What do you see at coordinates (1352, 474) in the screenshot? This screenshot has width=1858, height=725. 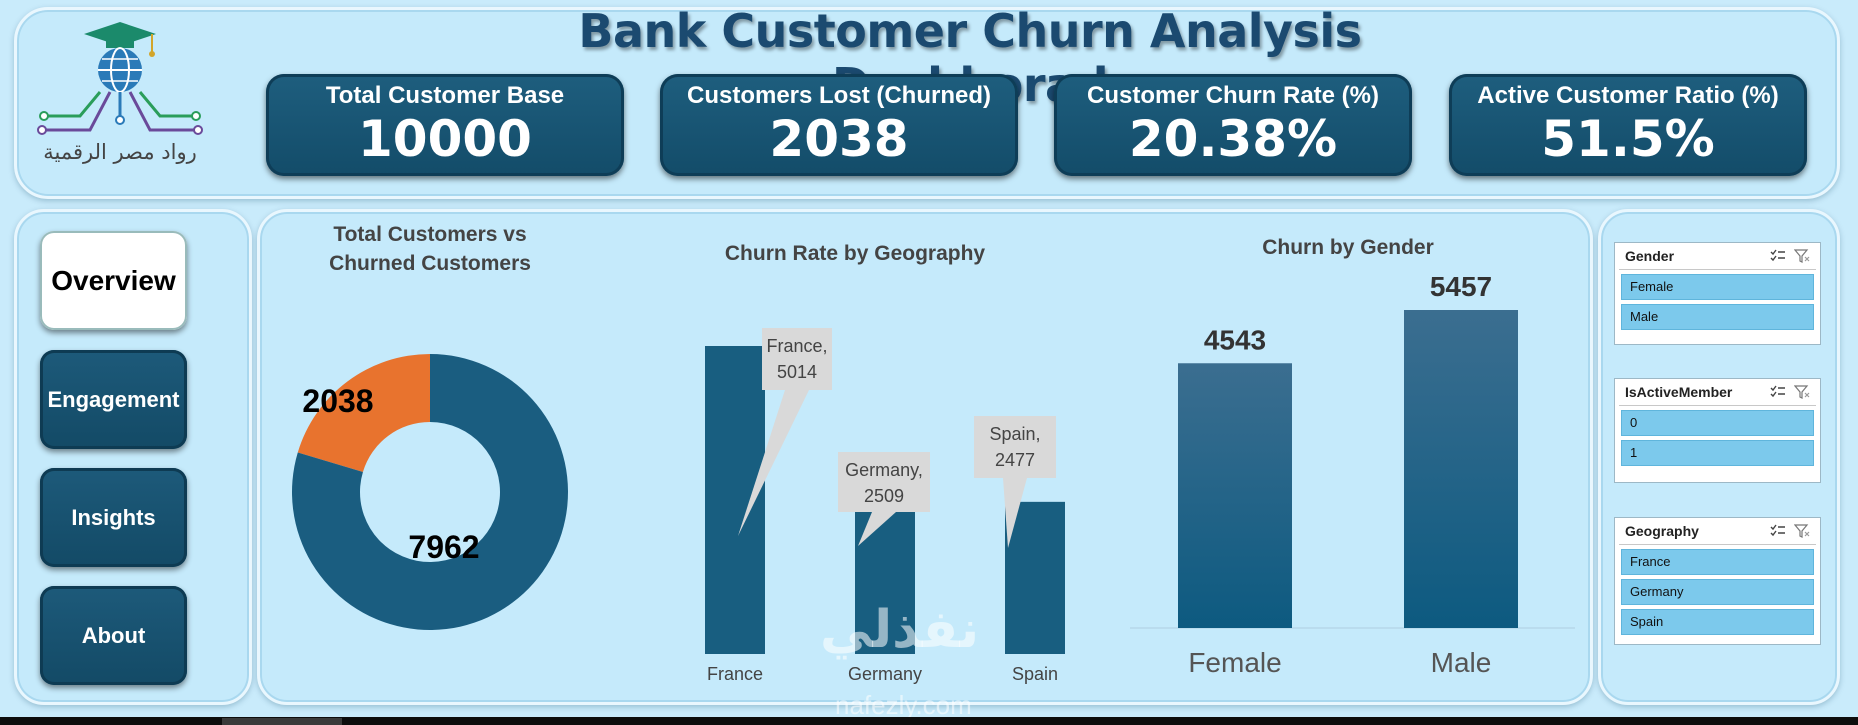 I see `gender-bar-chart: 4543 Female 5457 Male` at bounding box center [1352, 474].